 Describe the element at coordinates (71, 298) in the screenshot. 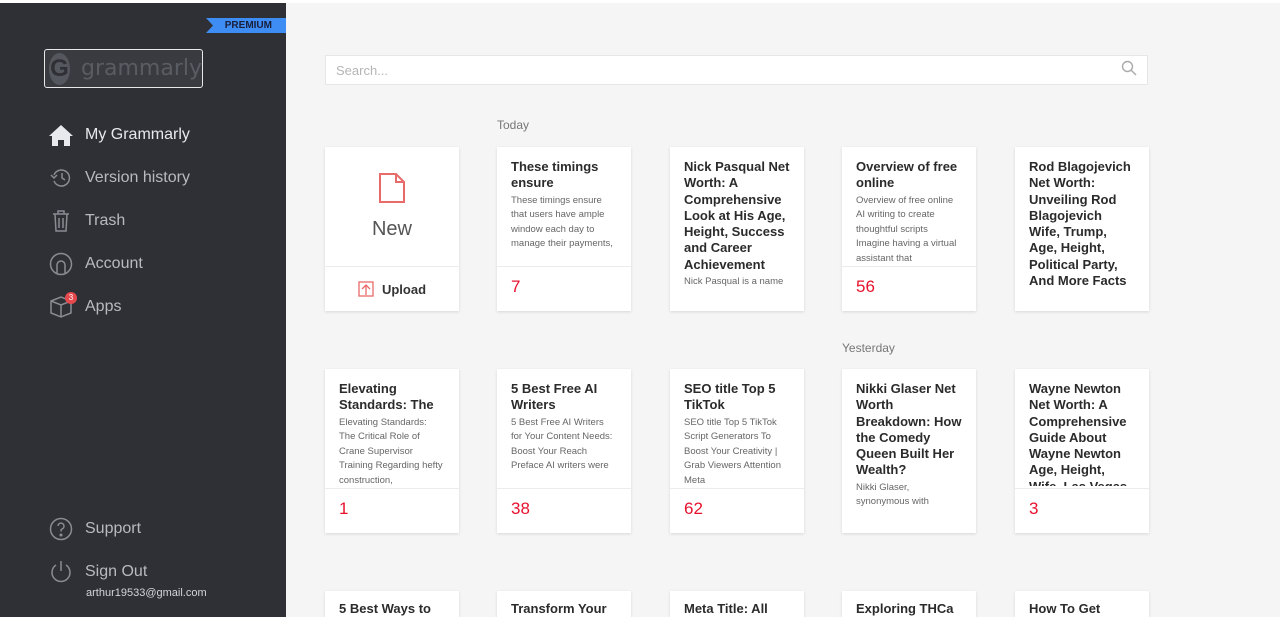

I see `apps-badge: 3` at that location.